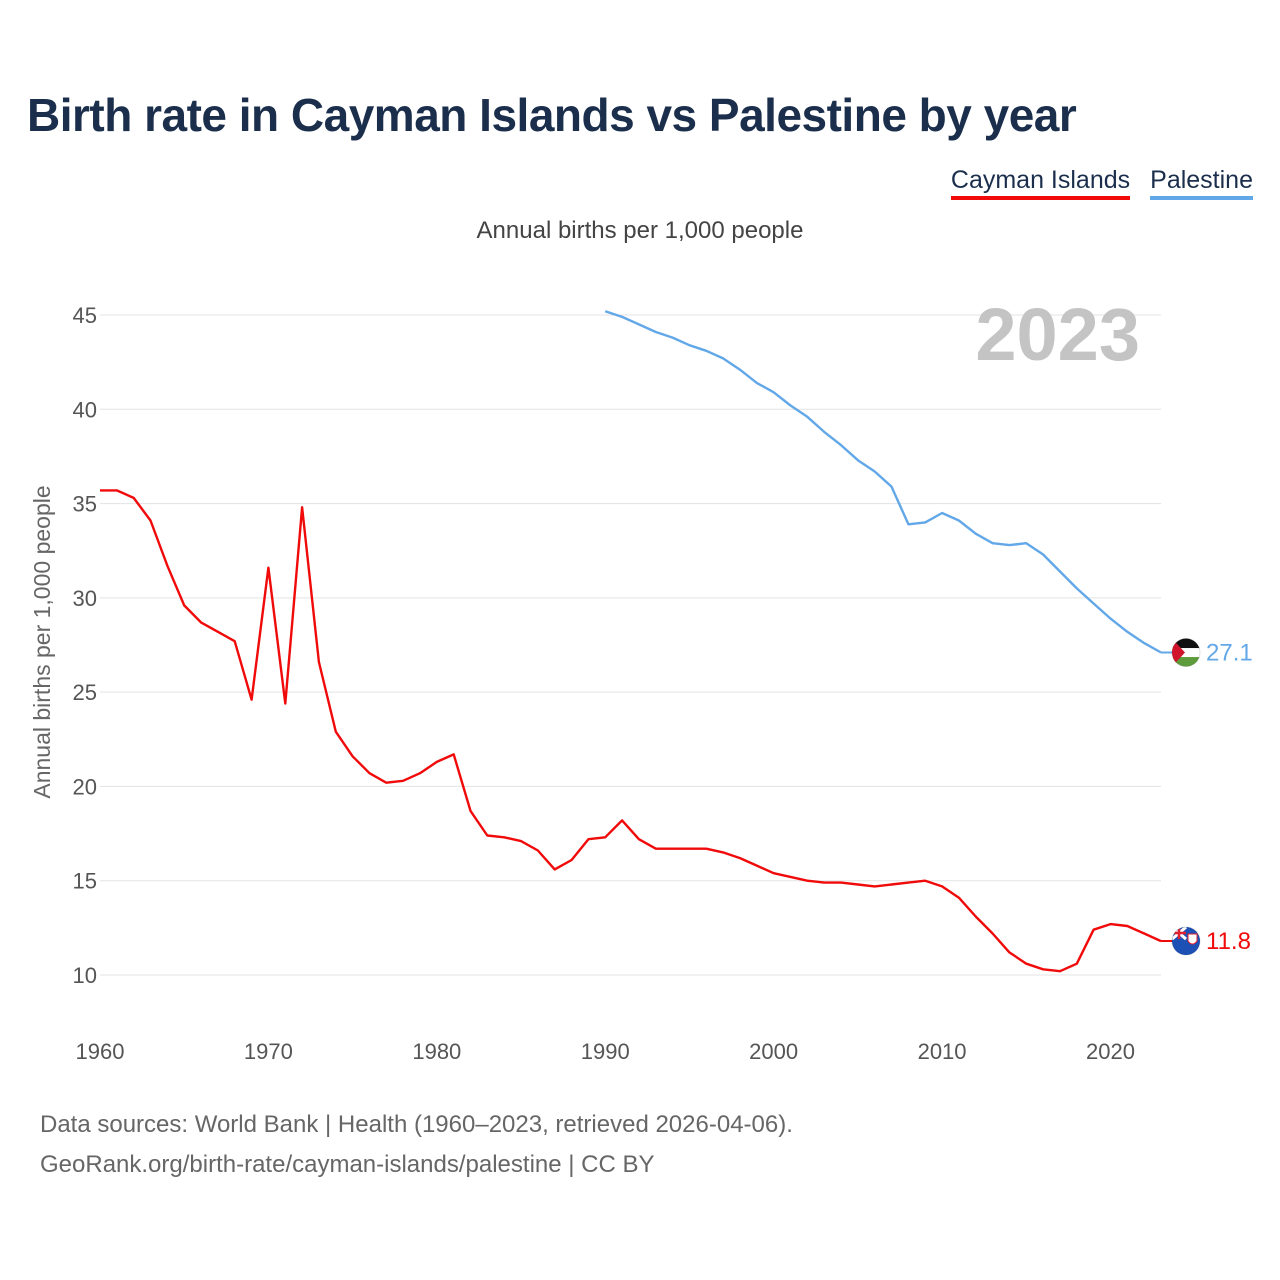  What do you see at coordinates (1057, 334) in the screenshot?
I see `year-watermark: 2023` at bounding box center [1057, 334].